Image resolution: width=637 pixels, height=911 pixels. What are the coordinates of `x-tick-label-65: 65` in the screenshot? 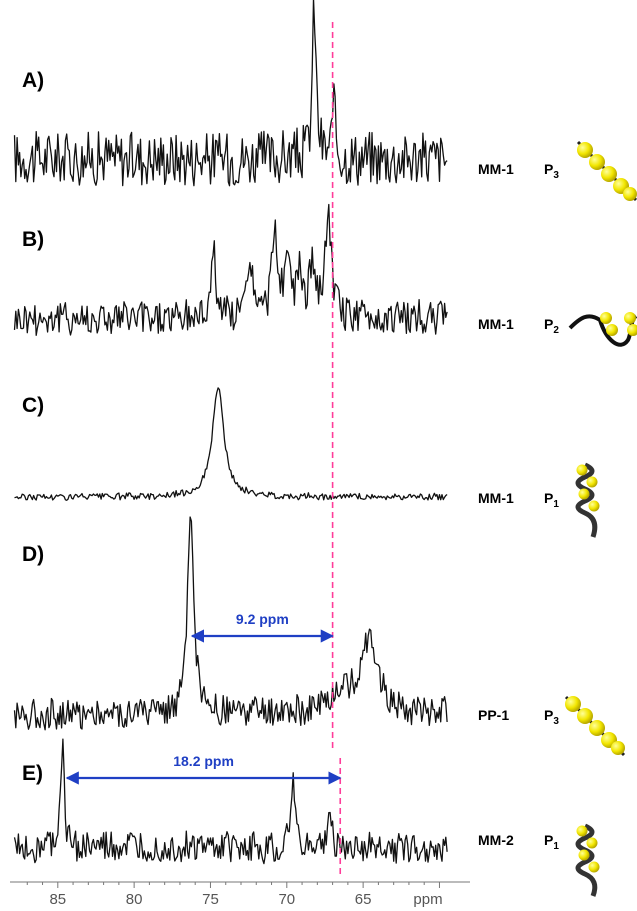 It's located at (363, 899).